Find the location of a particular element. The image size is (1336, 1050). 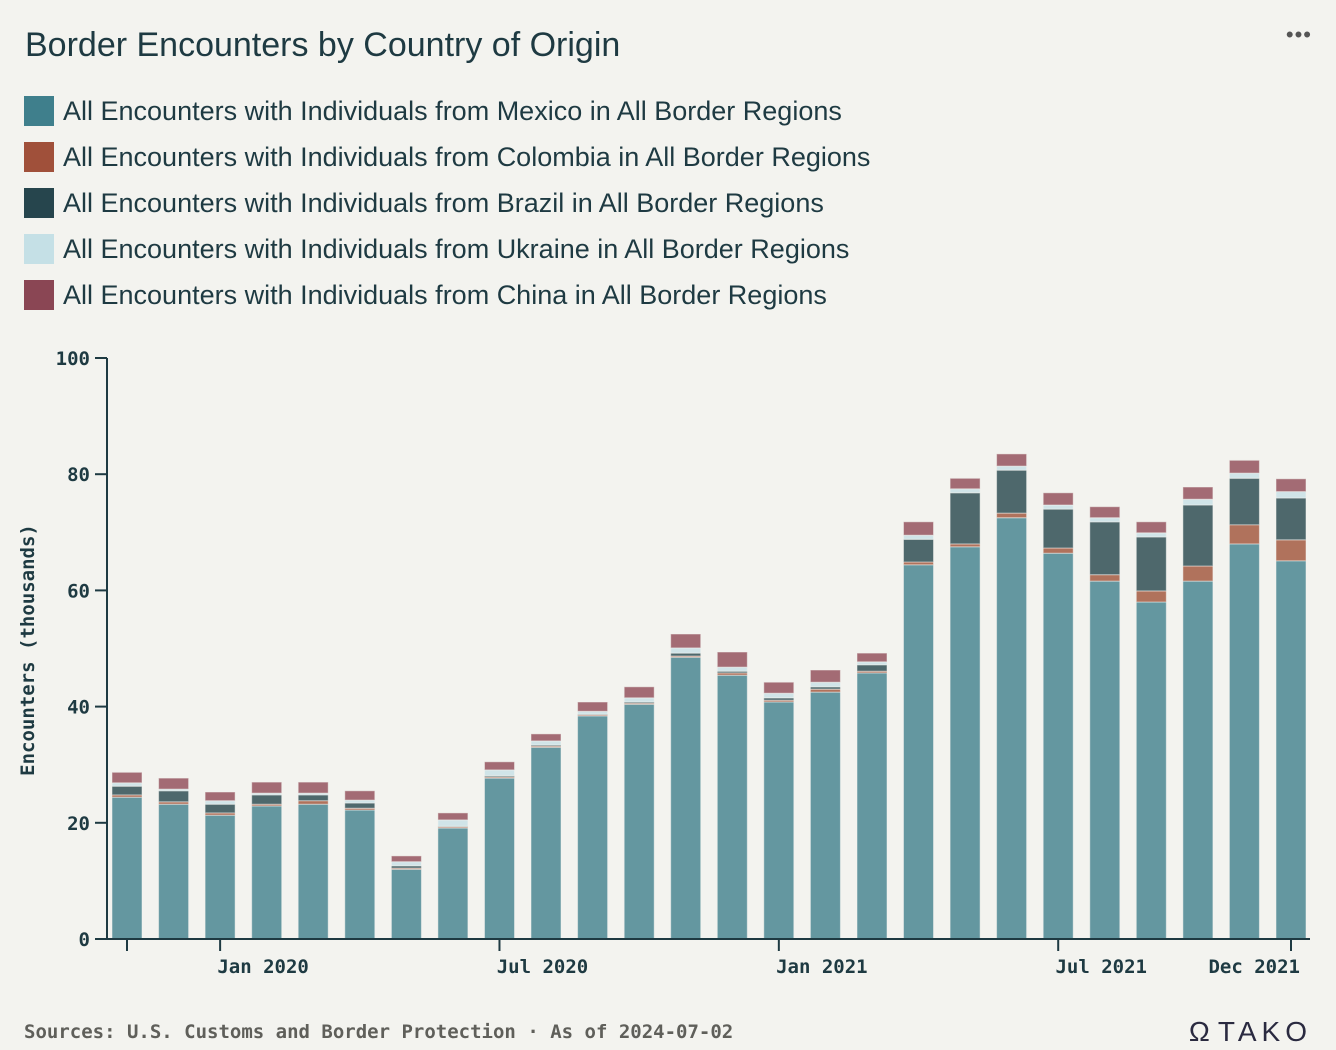

bar-segment-china-aug-2020 is located at coordinates (546, 737).